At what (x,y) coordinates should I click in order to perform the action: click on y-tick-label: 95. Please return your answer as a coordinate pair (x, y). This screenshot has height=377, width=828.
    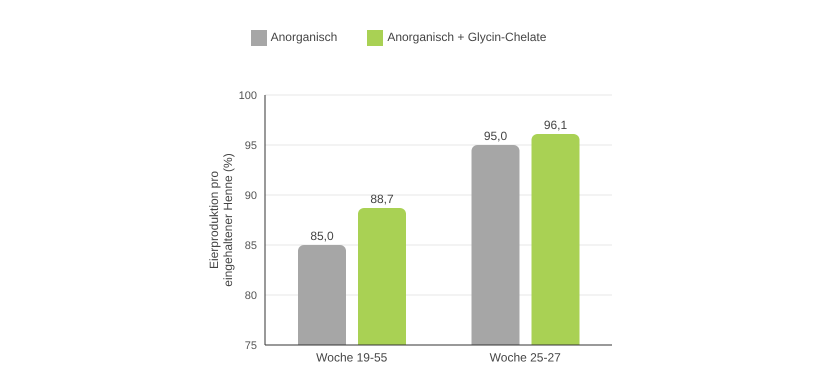
    Looking at the image, I should click on (250, 146).